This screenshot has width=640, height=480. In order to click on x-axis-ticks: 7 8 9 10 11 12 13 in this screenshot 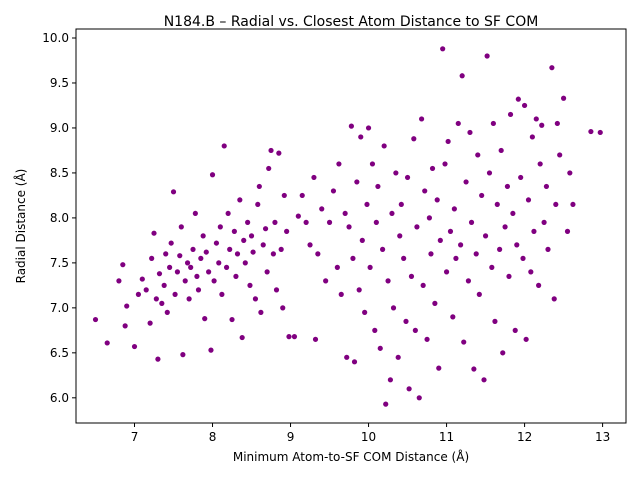, I will do `click(370, 433)`.